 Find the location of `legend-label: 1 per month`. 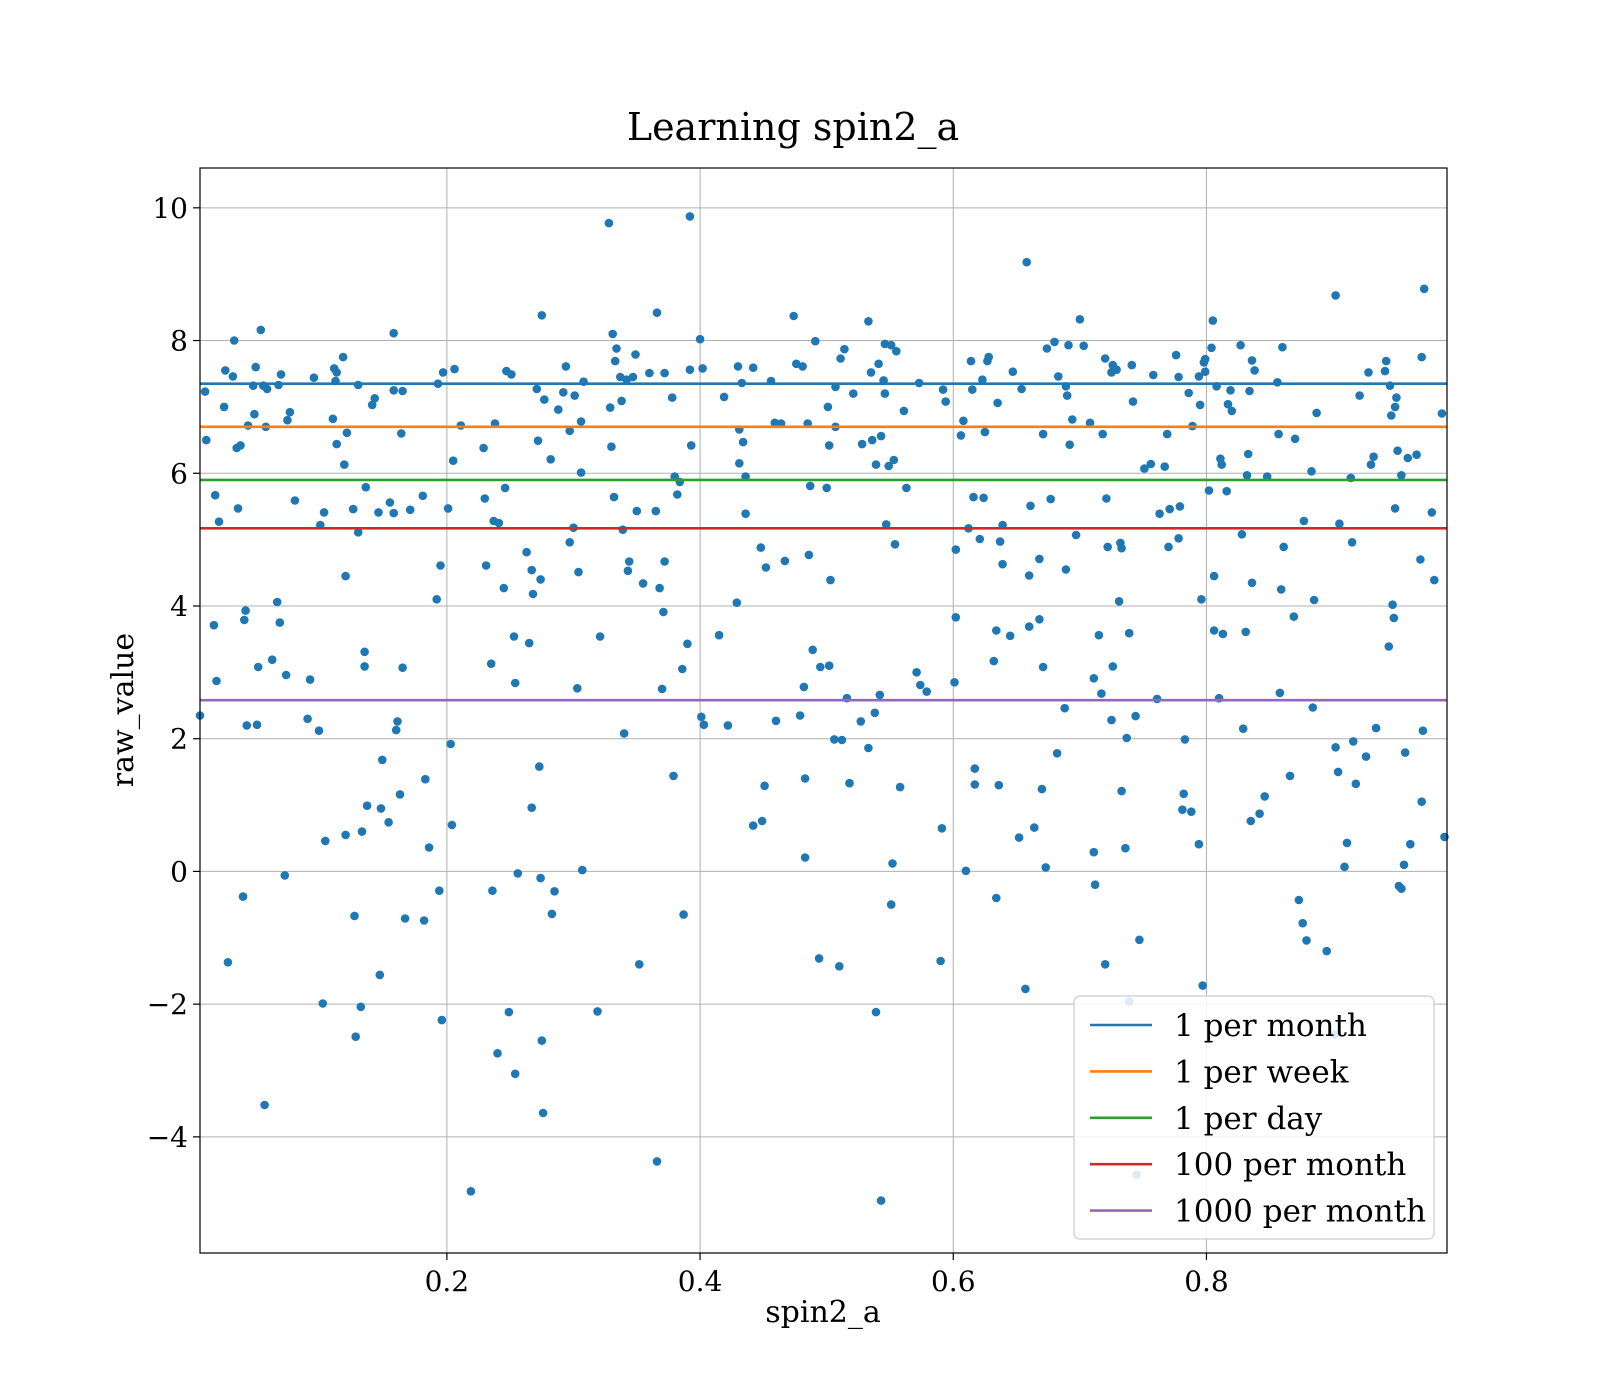

legend-label: 1 per month is located at coordinates (1270, 1026).